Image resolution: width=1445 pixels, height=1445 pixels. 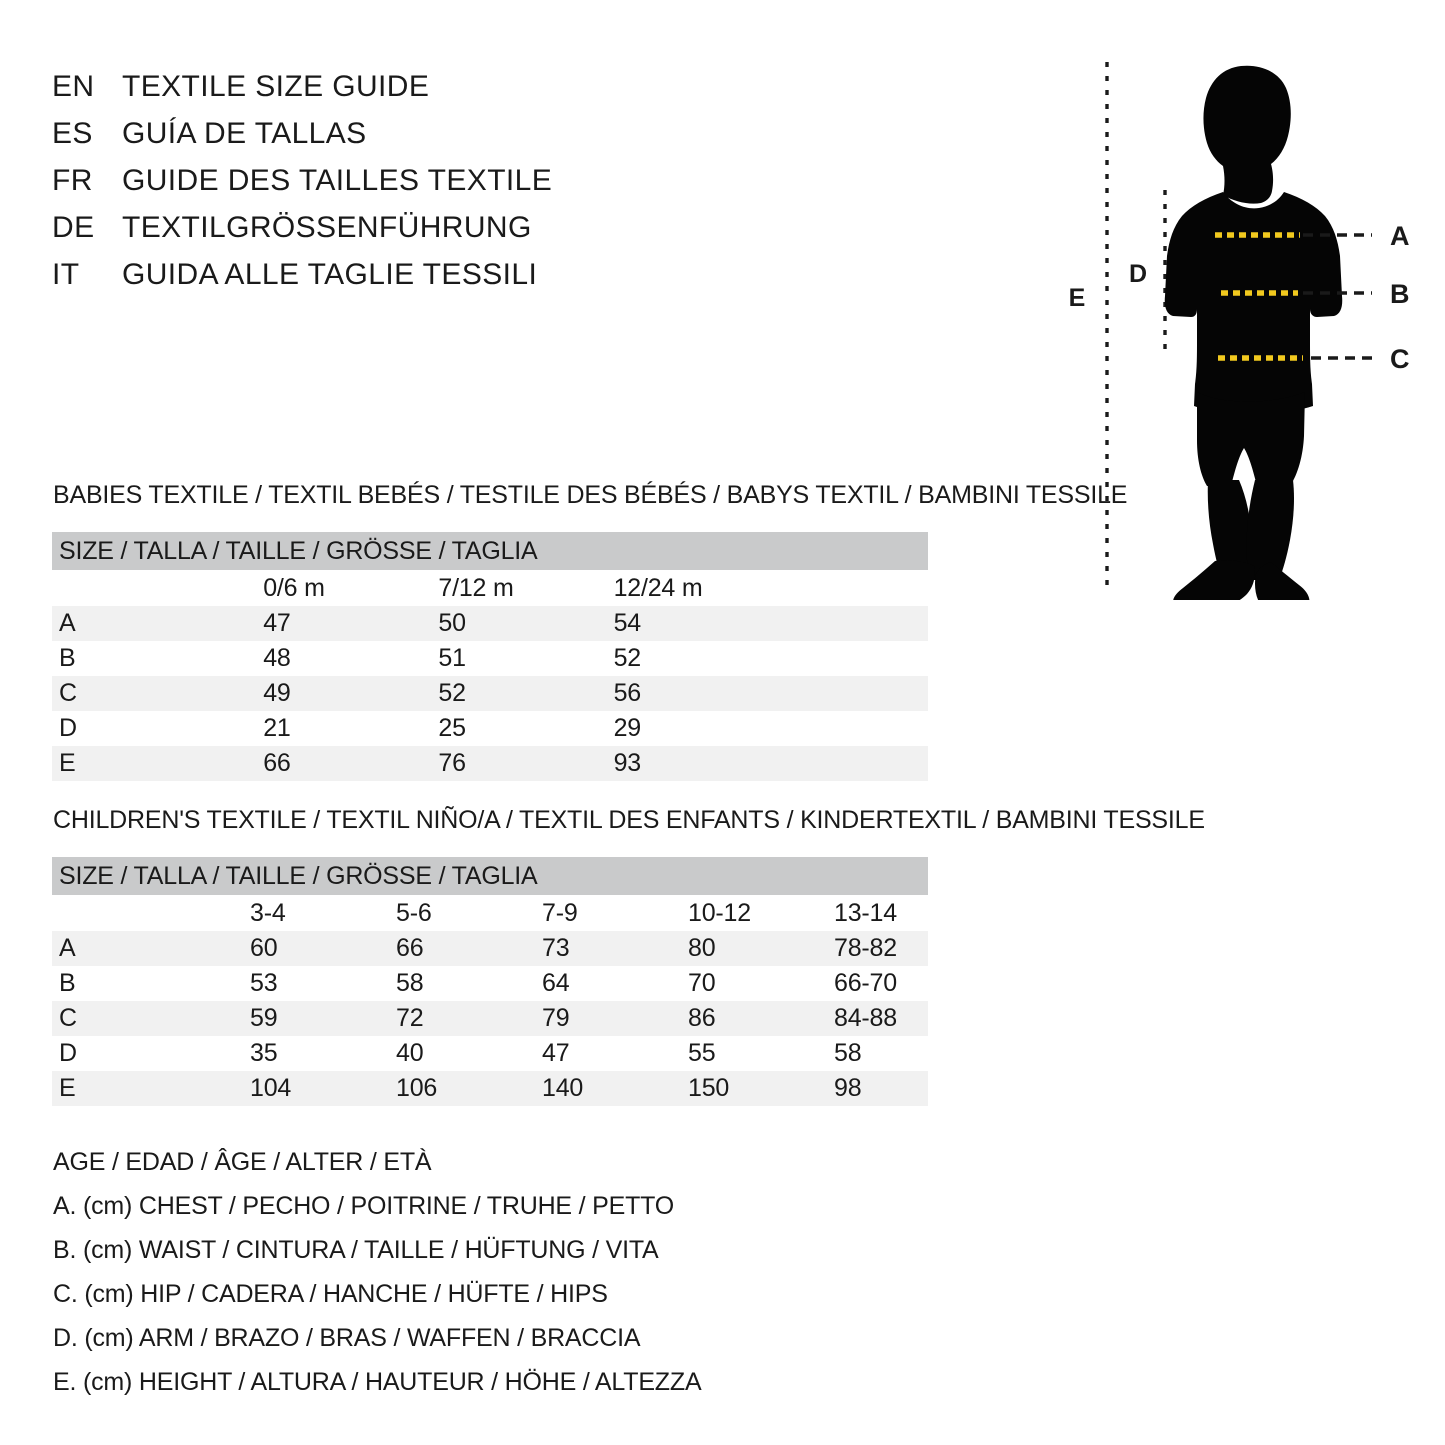 I want to click on children-cell-b-1: 58, so click(x=417, y=983).